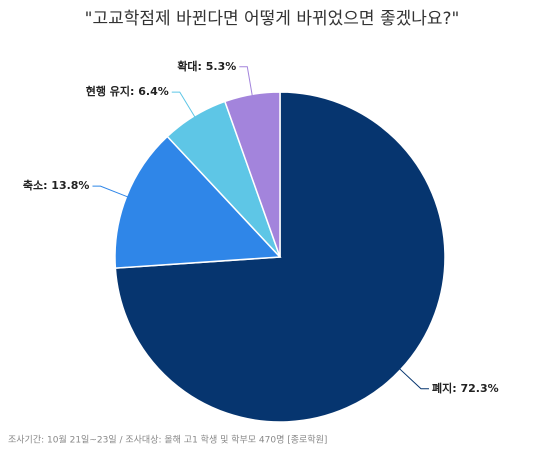 This screenshot has width=545, height=450. Describe the element at coordinates (127, 91) in the screenshot. I see `data-label: 현행 유지: 6.4%` at that location.